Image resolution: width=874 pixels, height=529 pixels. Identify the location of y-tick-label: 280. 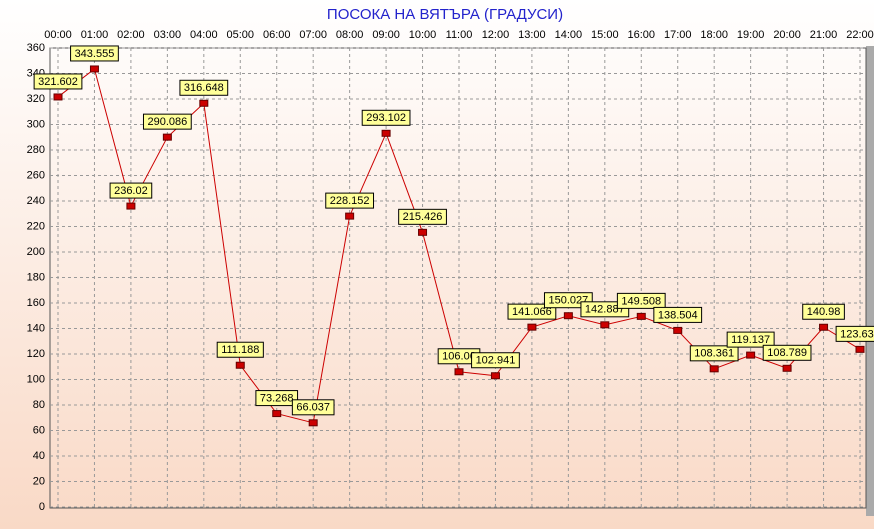
(36, 150).